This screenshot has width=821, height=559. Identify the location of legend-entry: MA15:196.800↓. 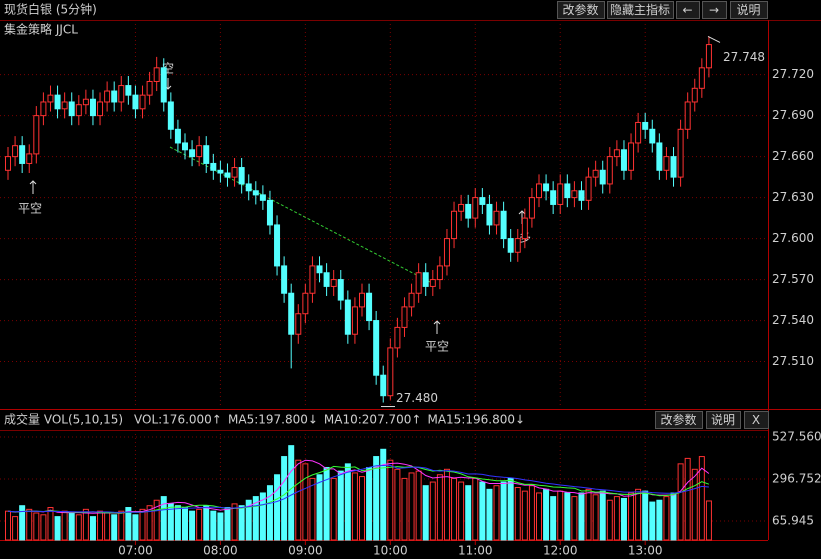
(476, 420).